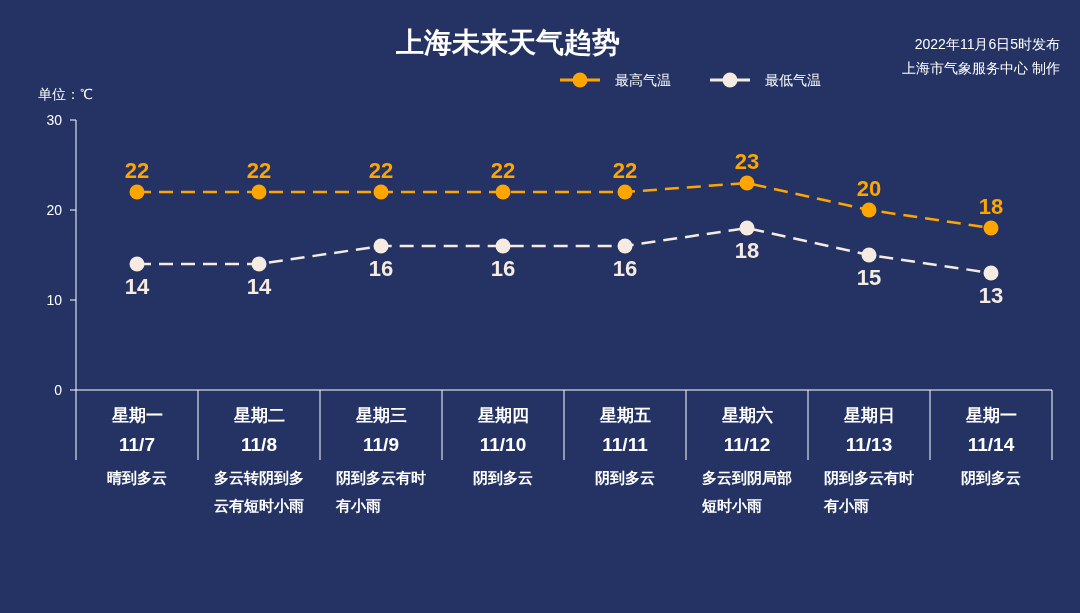  Describe the element at coordinates (747, 161) in the screenshot. I see `data-label: 23` at that location.